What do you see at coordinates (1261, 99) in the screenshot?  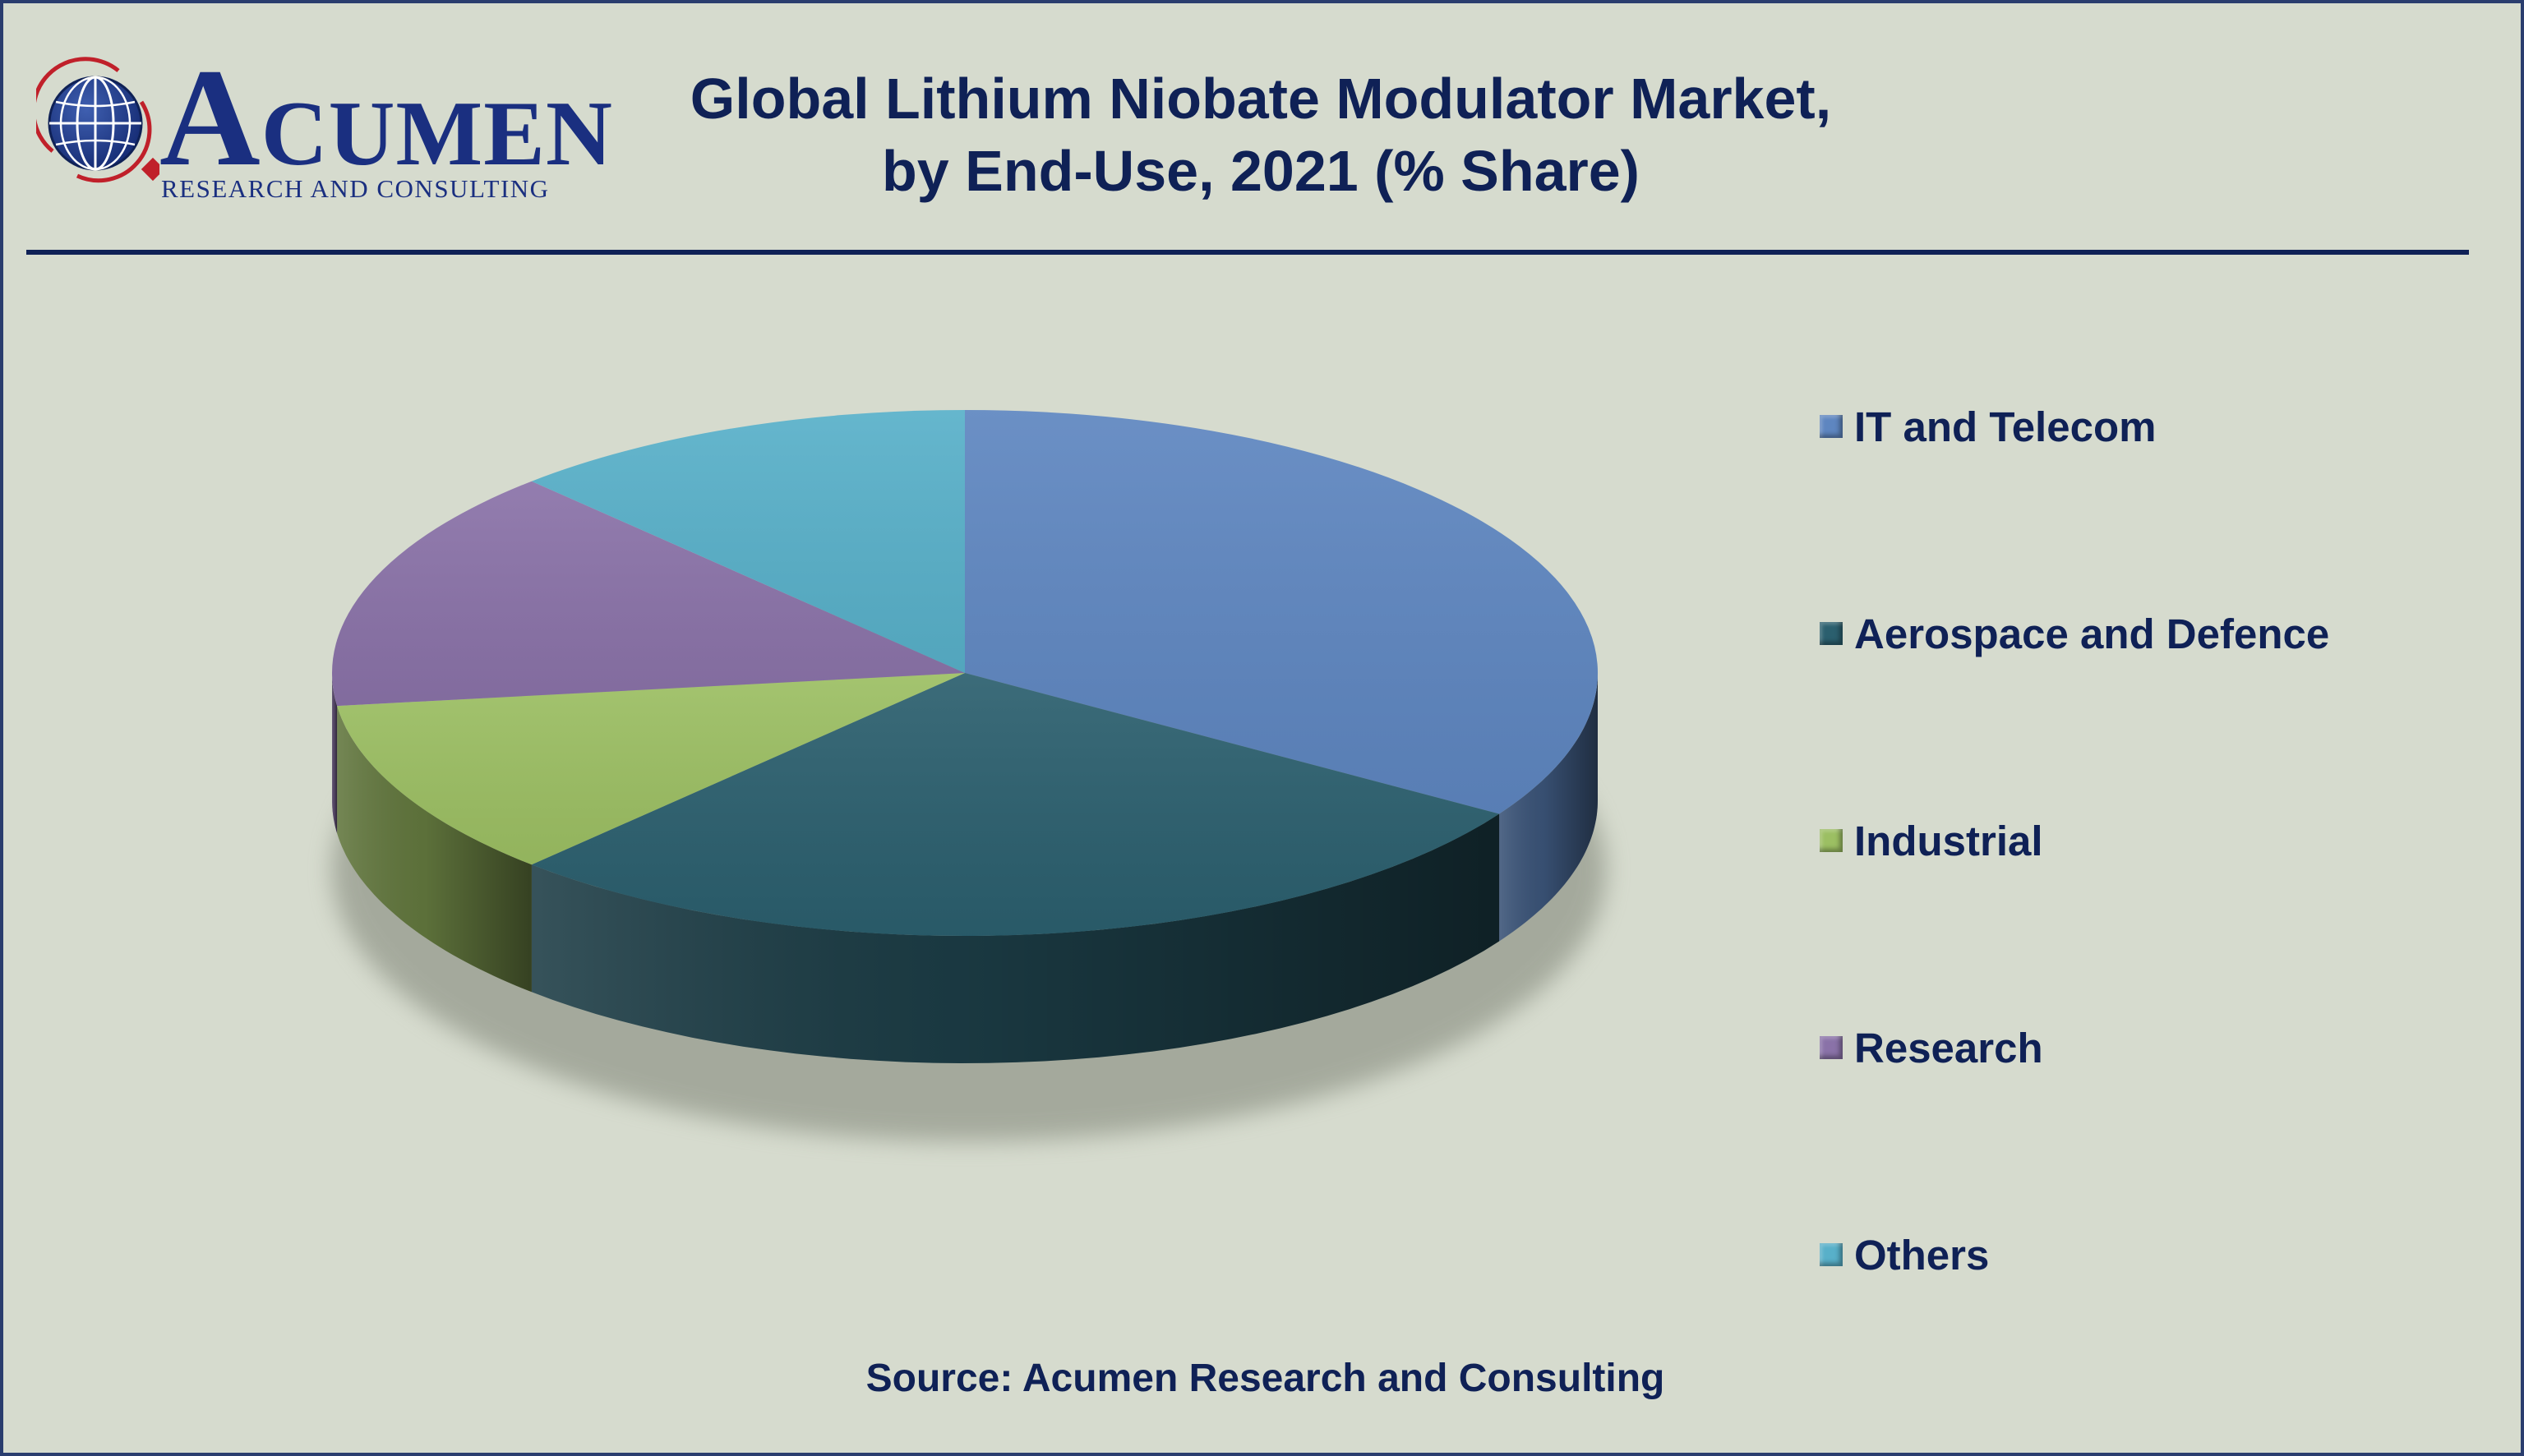 I see `chart-title-line-1: Global Lithium Niobate Modulator Market,` at bounding box center [1261, 99].